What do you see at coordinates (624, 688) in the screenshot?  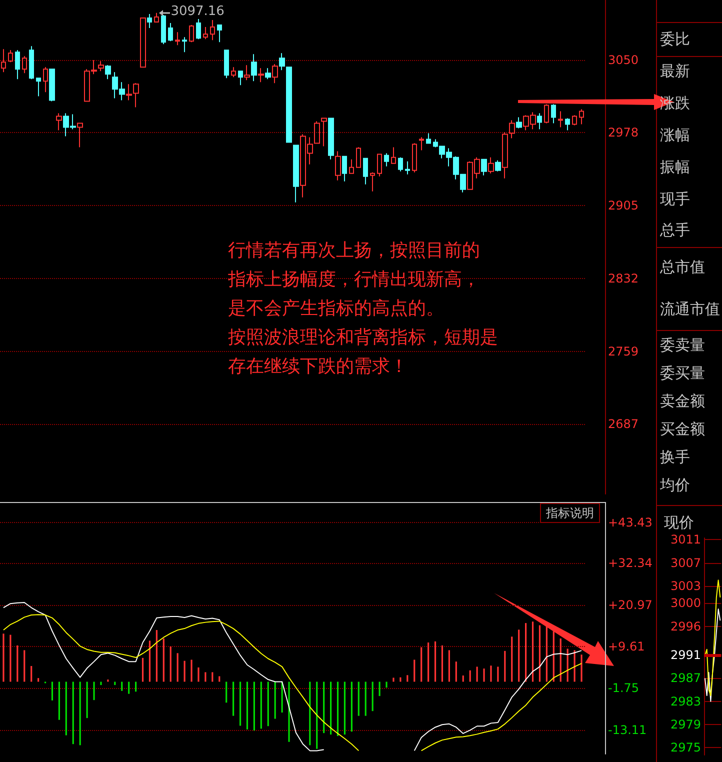 I see `y-tick-label: -1.75` at bounding box center [624, 688].